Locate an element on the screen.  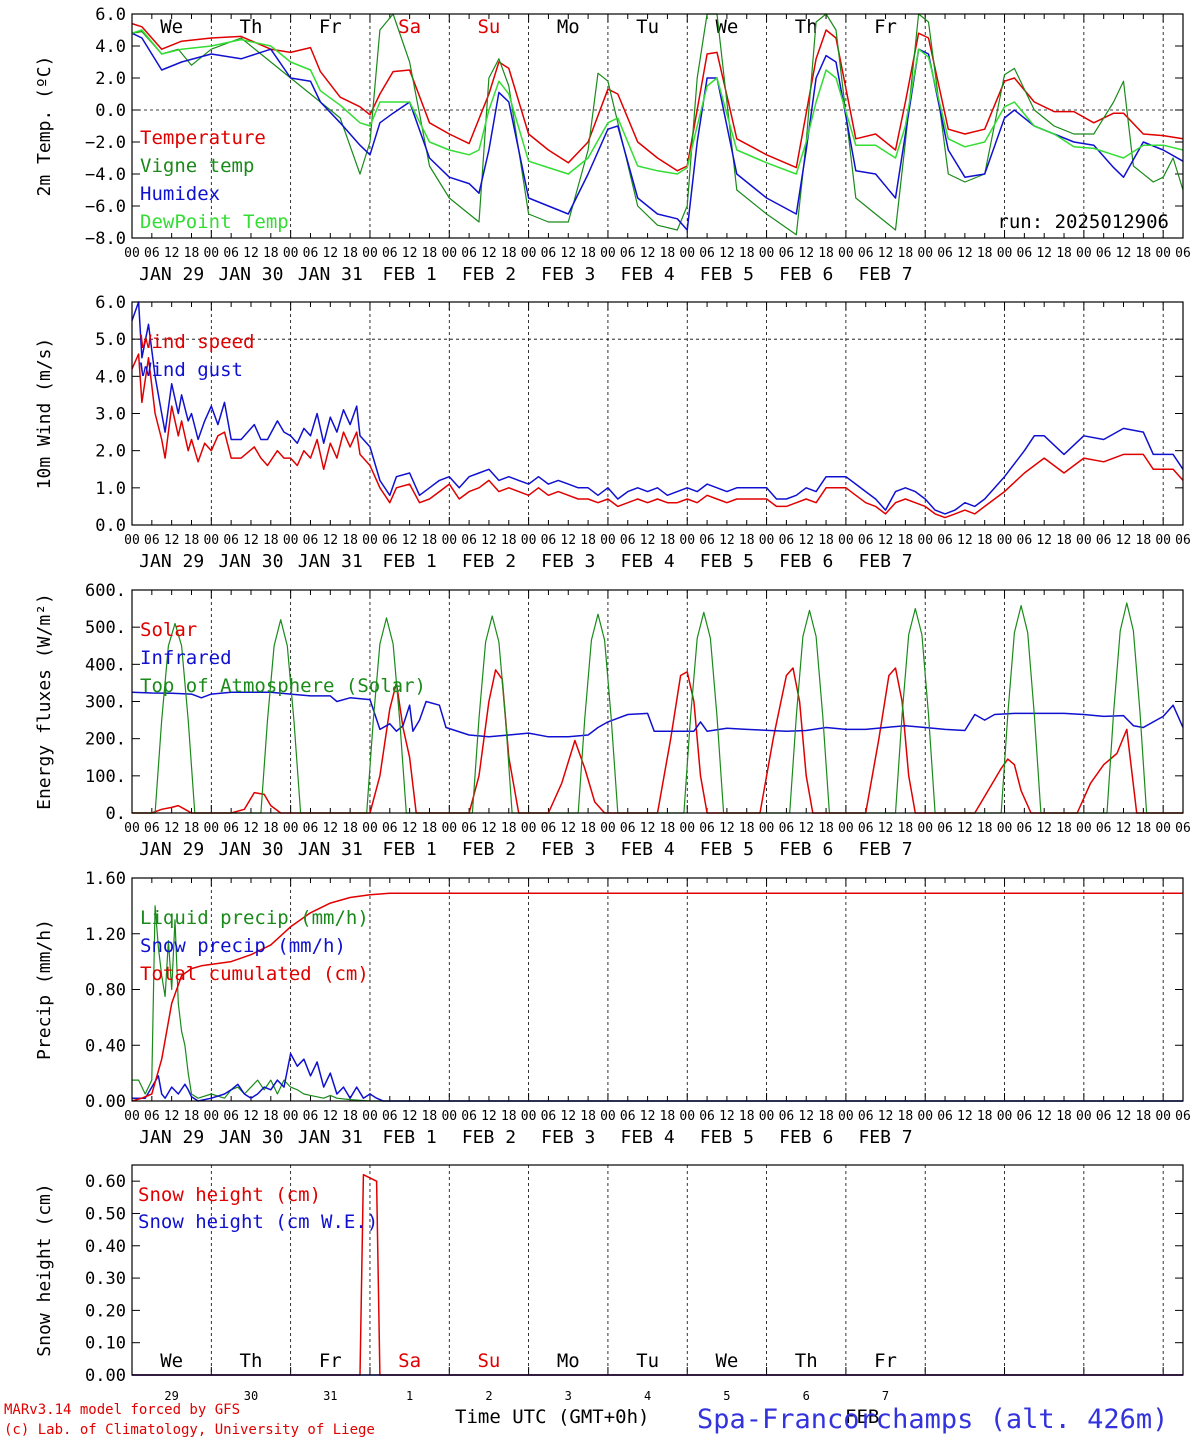
y-tick-label: 0.80 is located at coordinates (105, 991).